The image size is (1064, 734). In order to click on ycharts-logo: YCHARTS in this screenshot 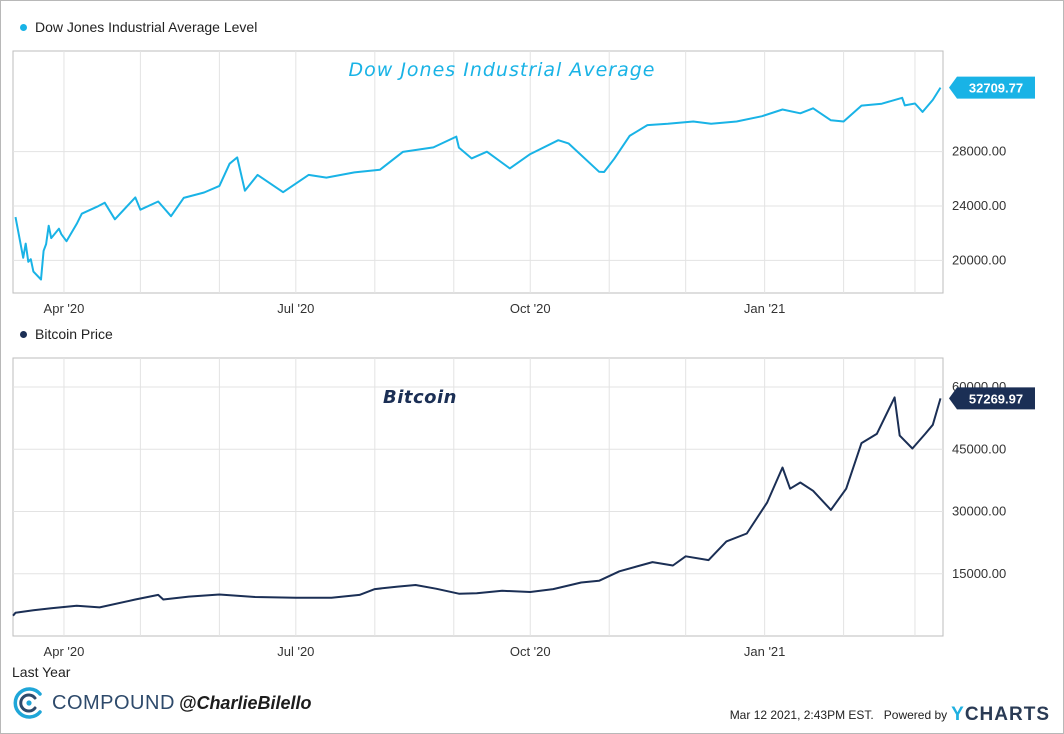, I will do `click(1000, 715)`.